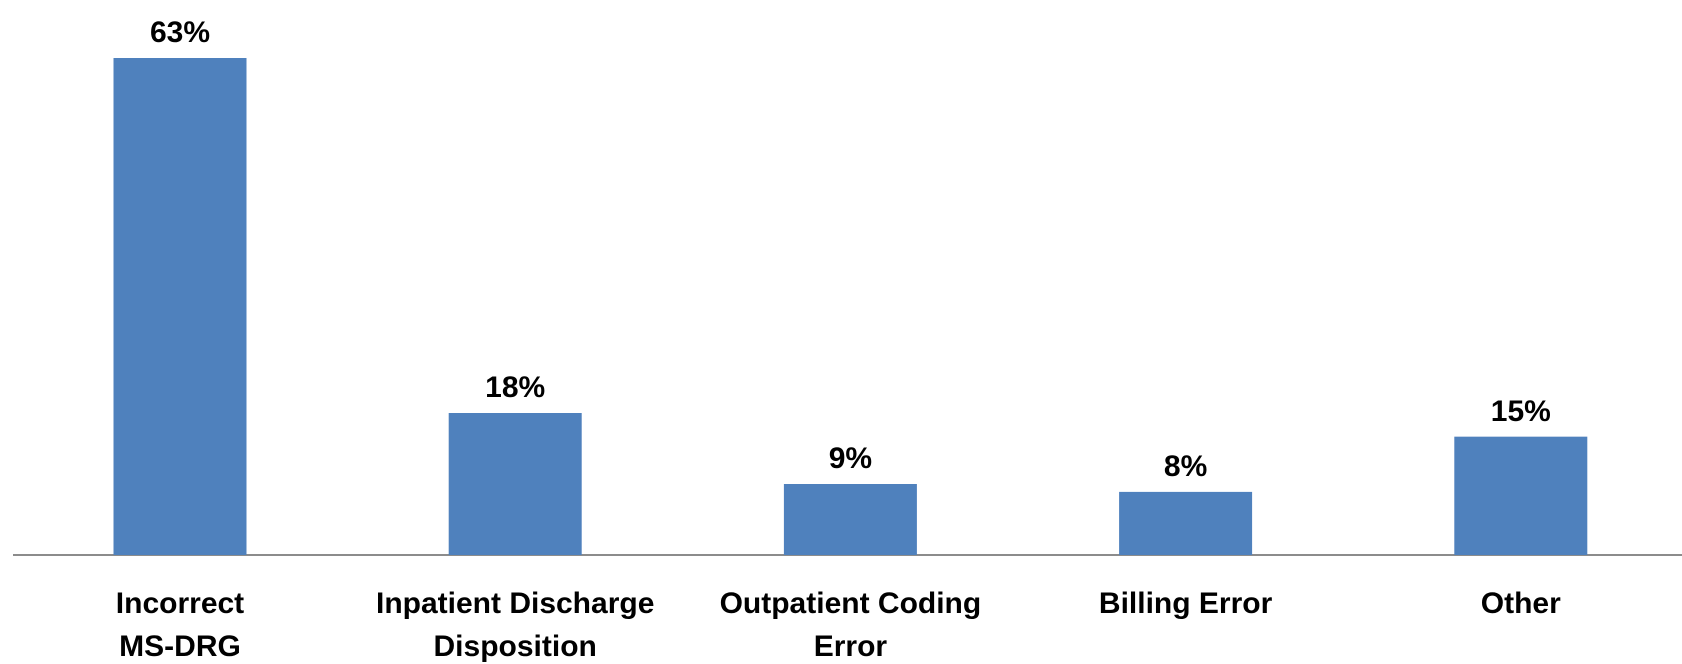 The image size is (1682, 664). What do you see at coordinates (180, 625) in the screenshot?
I see `x-tick-label: Incorrect MS-DRG` at bounding box center [180, 625].